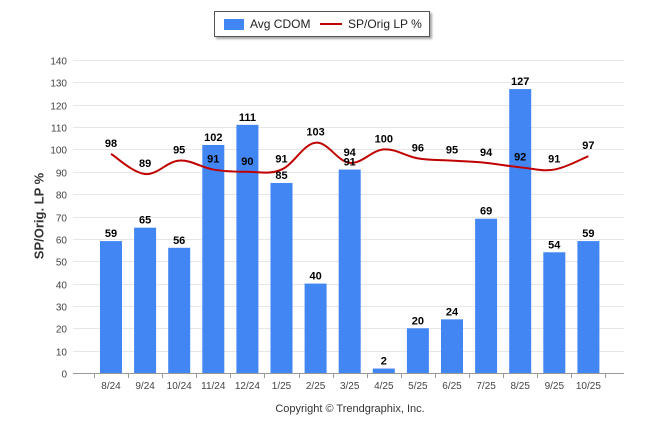 The width and height of the screenshot is (646, 439). Describe the element at coordinates (520, 157) in the screenshot. I see `line-data-label: 92` at that location.